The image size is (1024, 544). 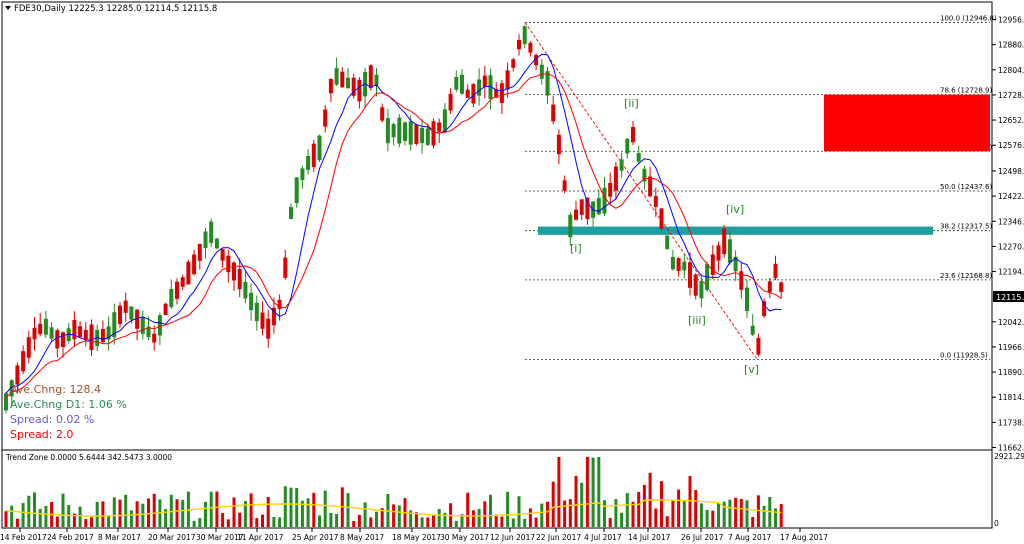 What do you see at coordinates (362, 537) in the screenshot?
I see `time-tick-label: 8 May 2017` at bounding box center [362, 537].